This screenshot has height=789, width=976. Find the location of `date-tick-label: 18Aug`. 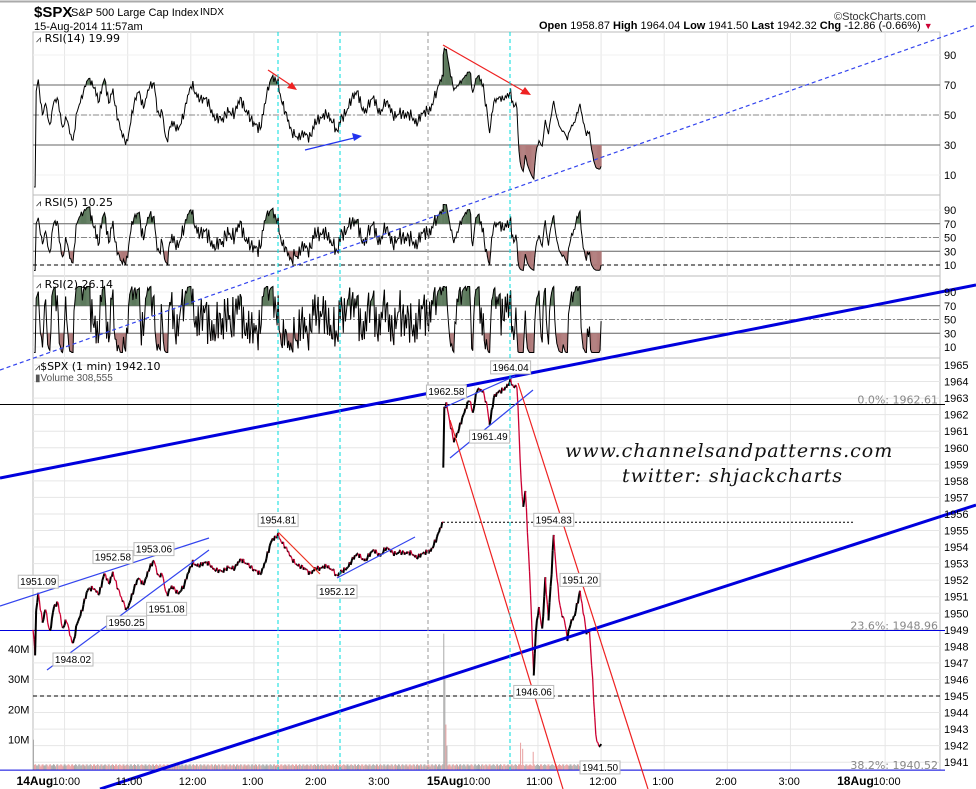

date-tick-label: 18Aug is located at coordinates (855, 781).